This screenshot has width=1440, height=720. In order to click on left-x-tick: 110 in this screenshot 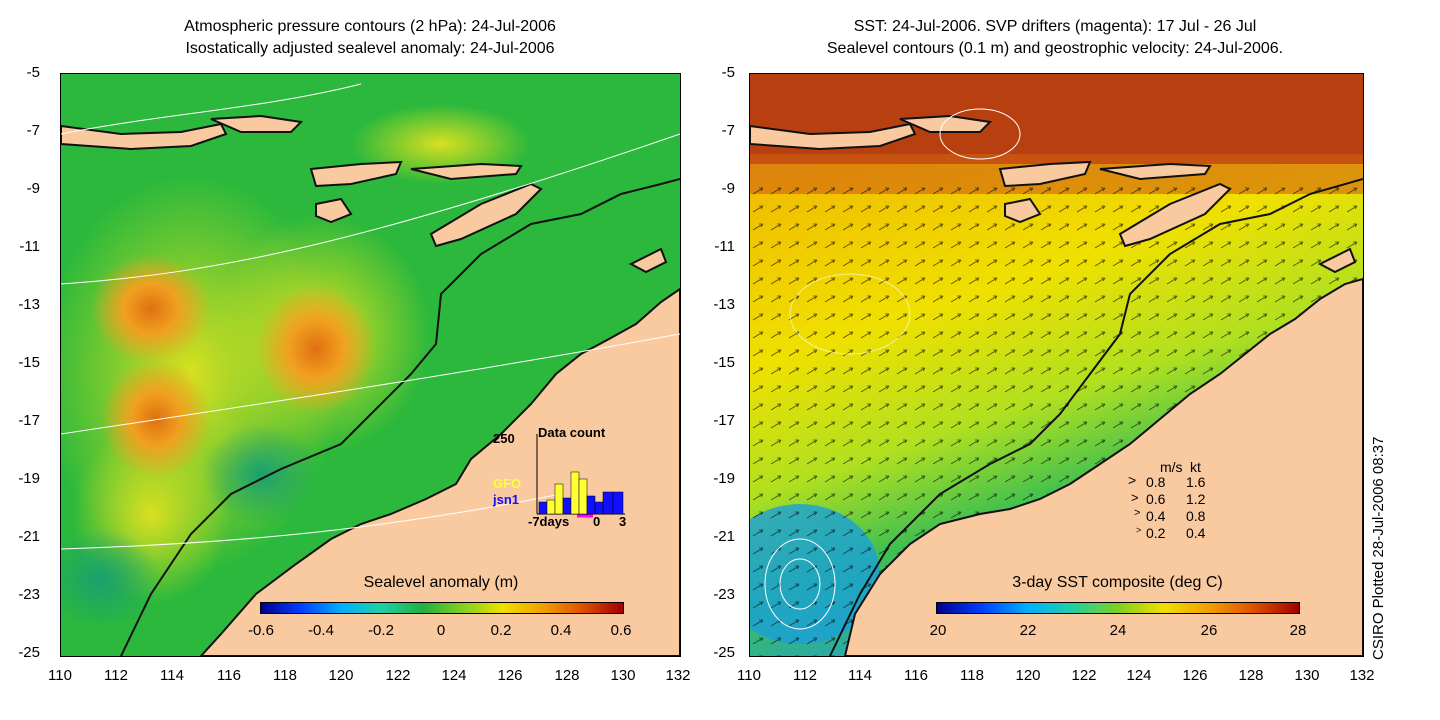, I will do `click(60, 675)`.